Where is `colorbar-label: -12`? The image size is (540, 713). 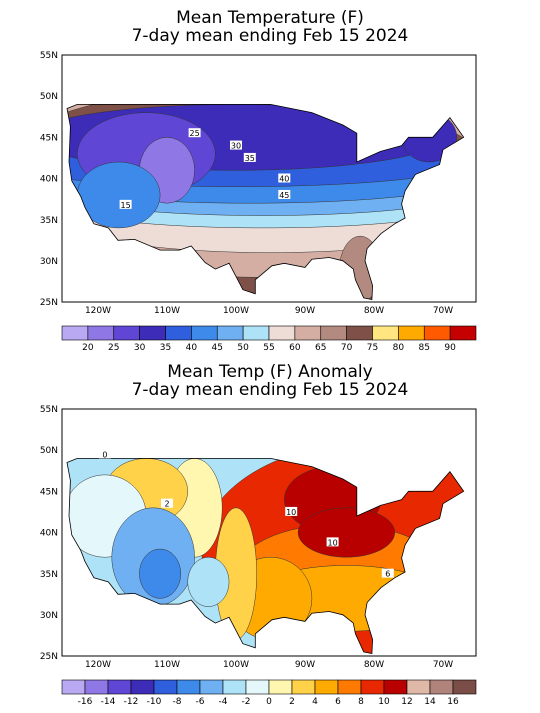
colorbar-label: -12 is located at coordinates (131, 702).